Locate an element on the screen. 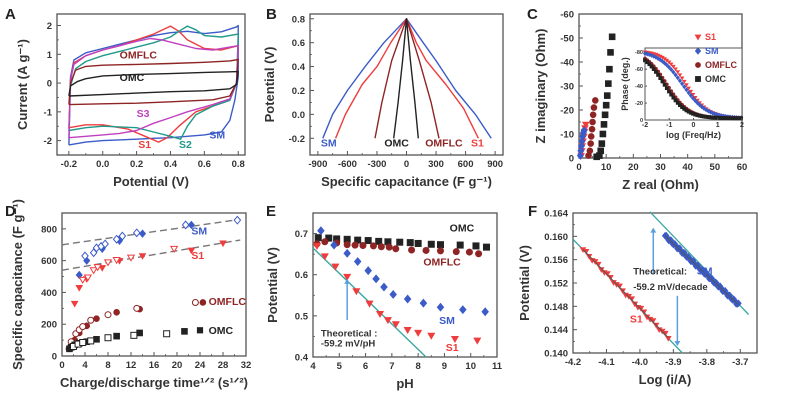 This screenshot has width=800, height=401. inset-x-axis-label: log (Freq/Hz) is located at coordinates (693, 135).